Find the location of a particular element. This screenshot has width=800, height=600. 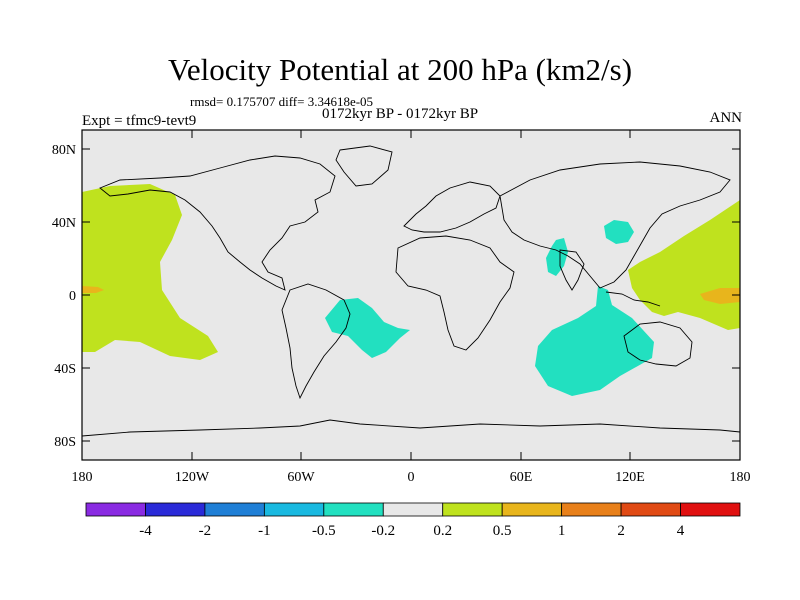

positive-region-east-pacific is located at coordinates (150, 272).